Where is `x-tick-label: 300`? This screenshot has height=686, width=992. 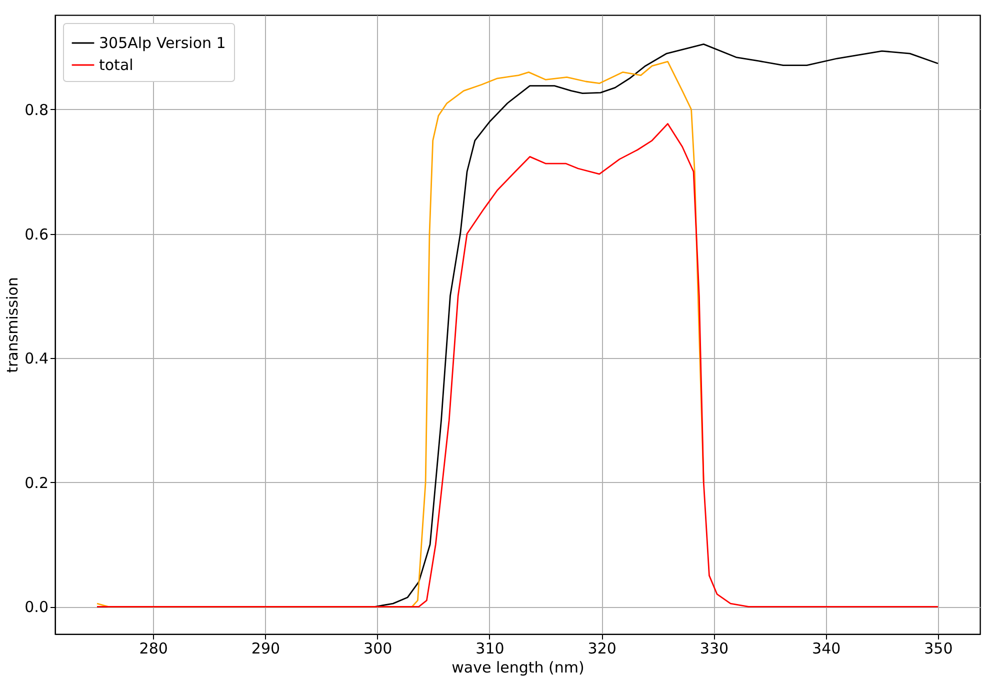 x-tick-label: 300 is located at coordinates (378, 649).